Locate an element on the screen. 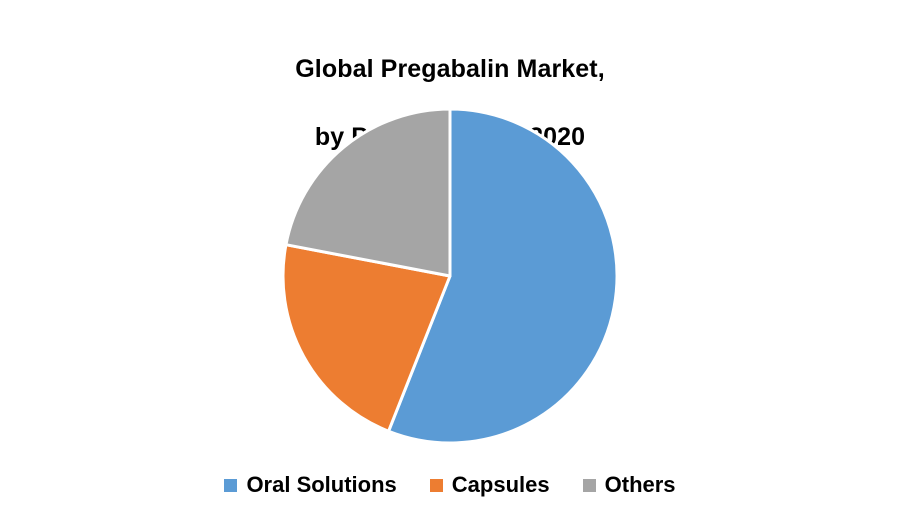  legend-item-capsules: Capsules is located at coordinates (489, 484).